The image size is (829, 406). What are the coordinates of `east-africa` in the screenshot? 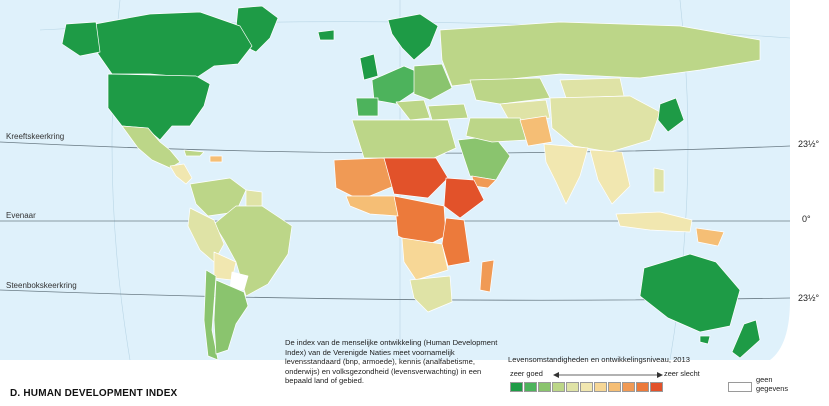 It's located at (456, 242).